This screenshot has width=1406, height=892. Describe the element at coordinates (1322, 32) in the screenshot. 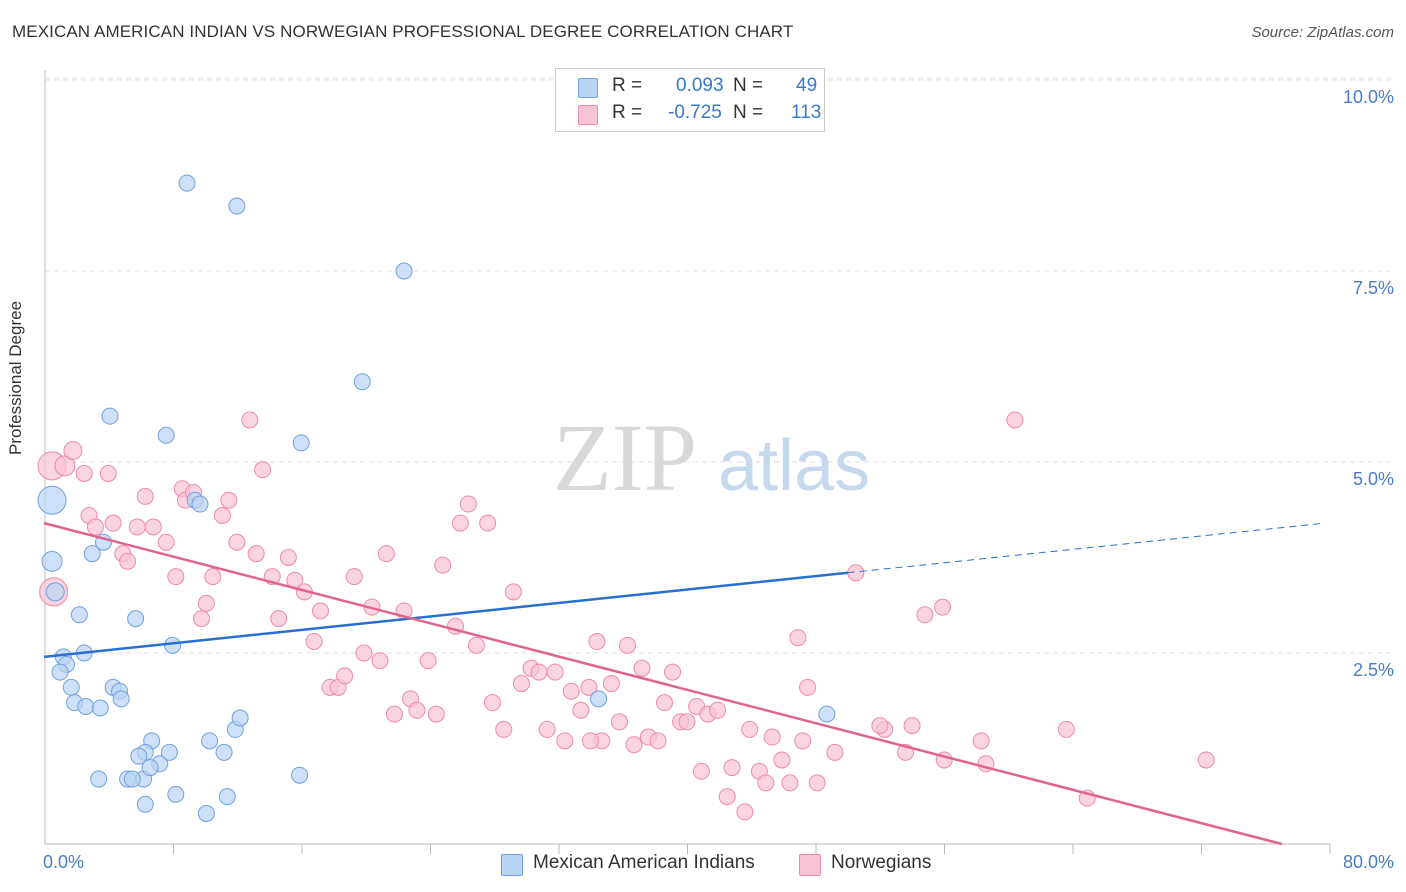

I see `source-label: Source: ZipAtlas.com` at that location.